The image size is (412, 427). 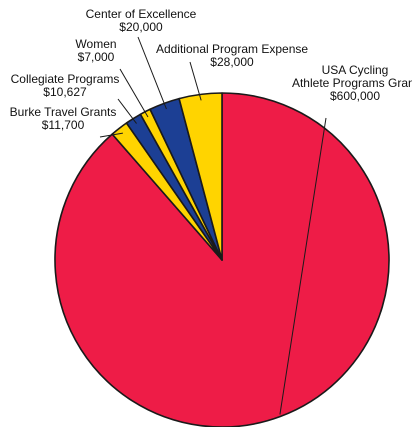 What do you see at coordinates (232, 62) in the screenshot?
I see `value-additional-program-expense: $28,000` at bounding box center [232, 62].